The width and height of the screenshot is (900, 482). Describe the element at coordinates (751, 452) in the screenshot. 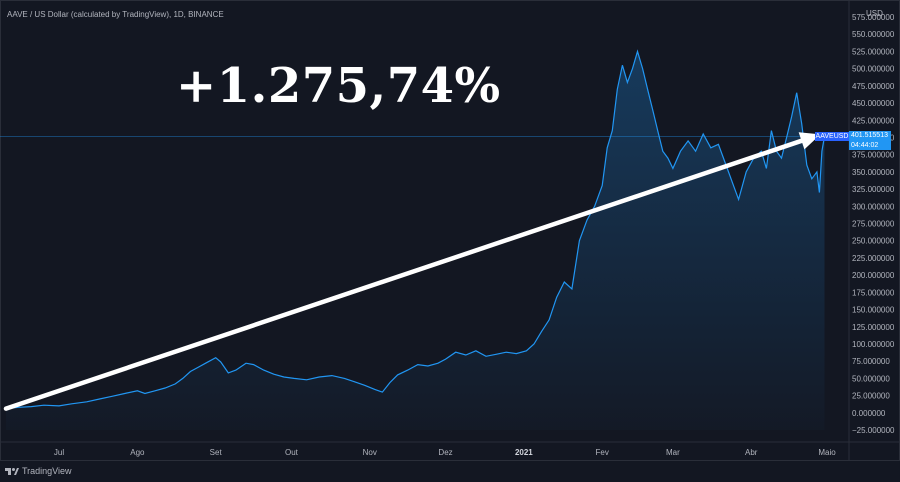

I see `x-tick-label: Abr` at that location.